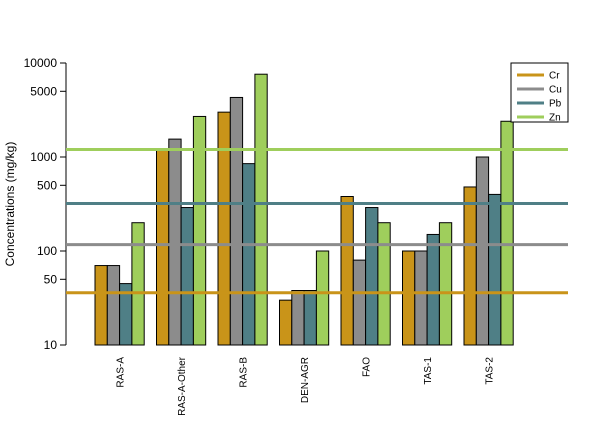  What do you see at coordinates (43, 157) in the screenshot?
I see `y-tick-label: 1000` at bounding box center [43, 157].